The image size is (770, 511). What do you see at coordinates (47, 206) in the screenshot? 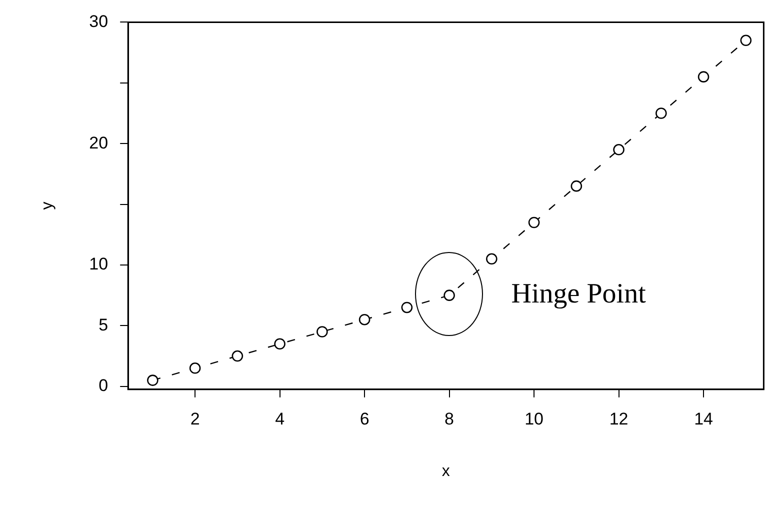
I see `y-axis-title: y` at bounding box center [47, 206].